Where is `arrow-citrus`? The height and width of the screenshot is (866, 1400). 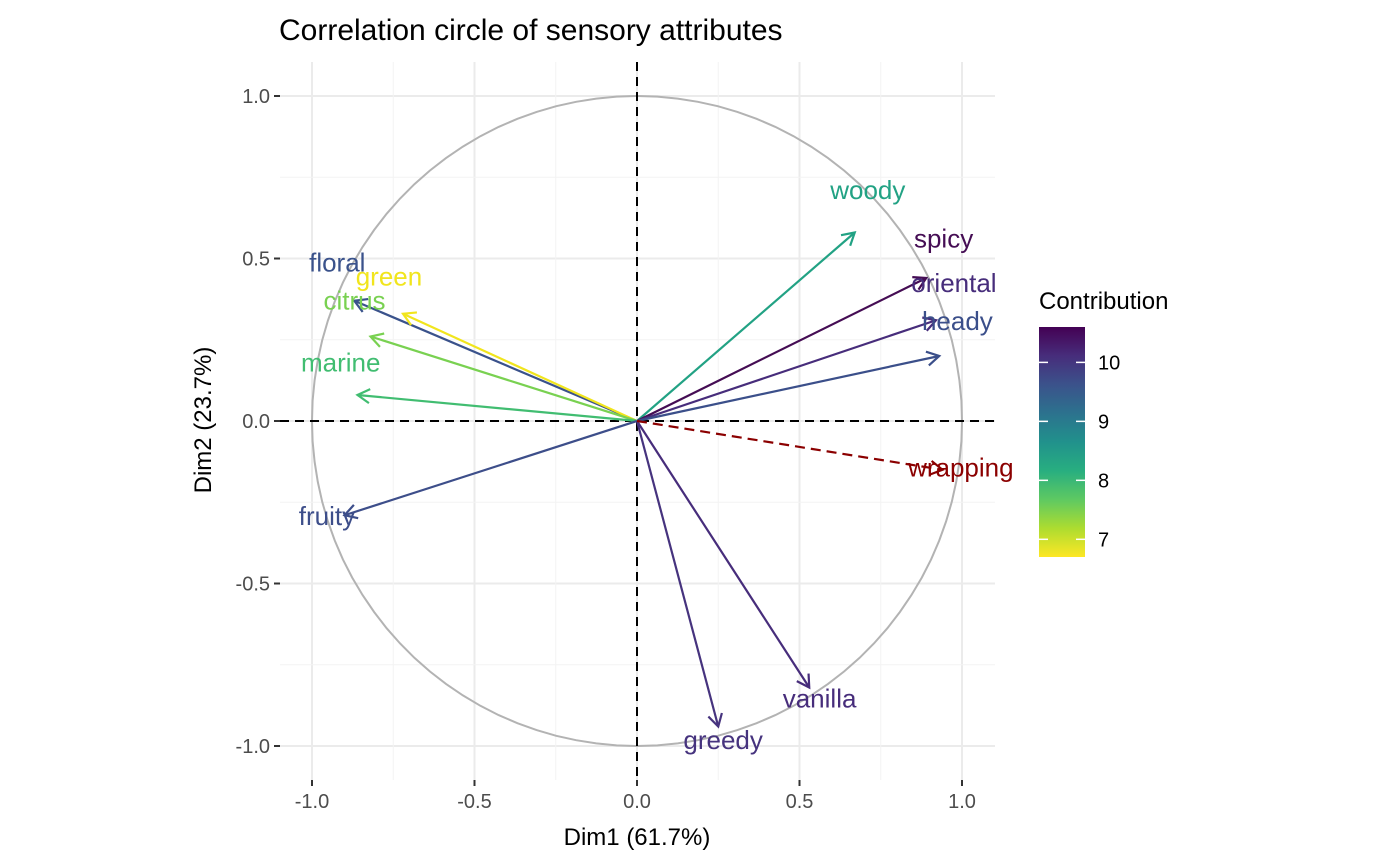 arrow-citrus is located at coordinates (503, 377).